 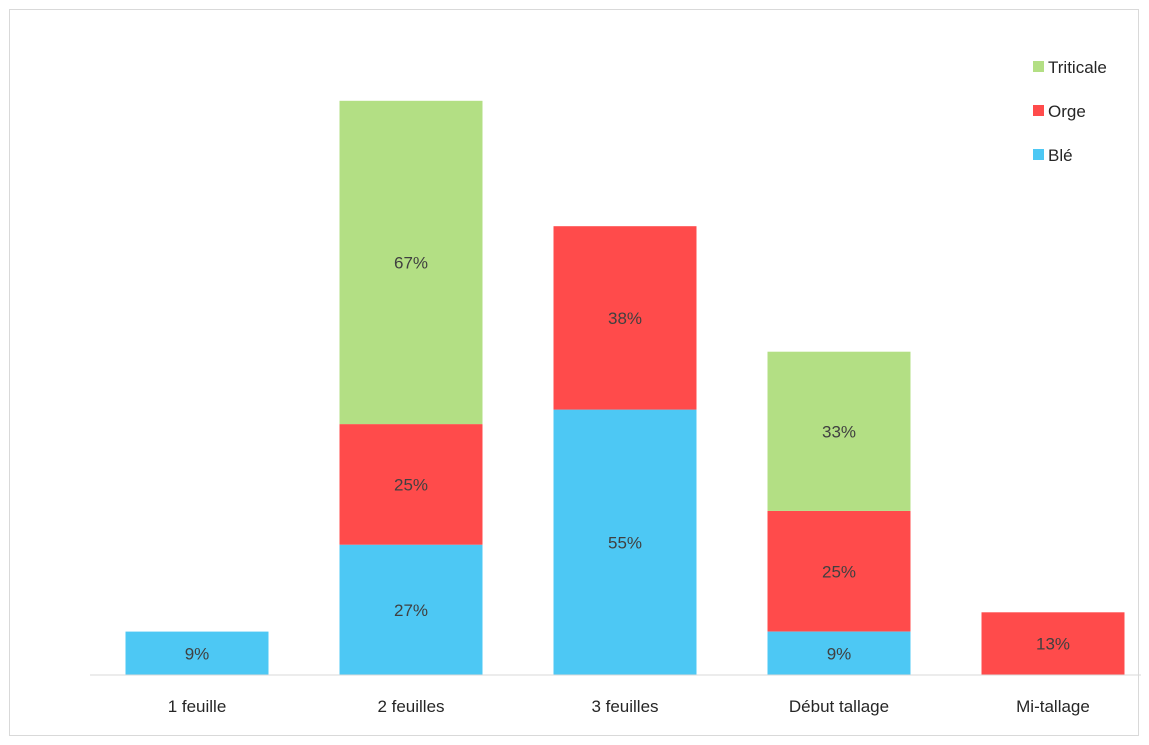 What do you see at coordinates (624, 706) in the screenshot?
I see `x-tick-3-feuilles: 3 feuilles` at bounding box center [624, 706].